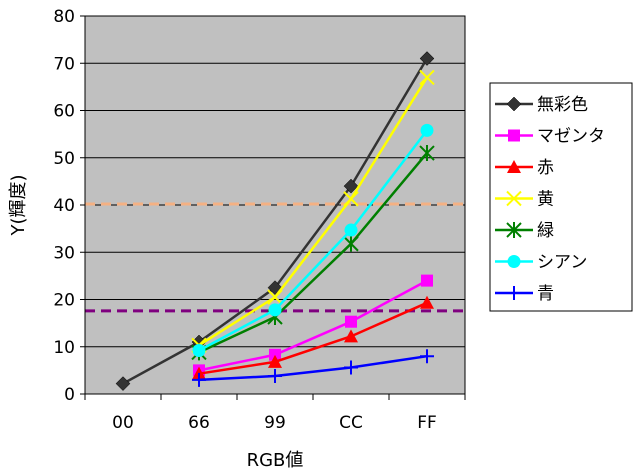 The width and height of the screenshot is (635, 472). What do you see at coordinates (64, 112) in the screenshot?
I see `y-tick-label: 60` at bounding box center [64, 112].